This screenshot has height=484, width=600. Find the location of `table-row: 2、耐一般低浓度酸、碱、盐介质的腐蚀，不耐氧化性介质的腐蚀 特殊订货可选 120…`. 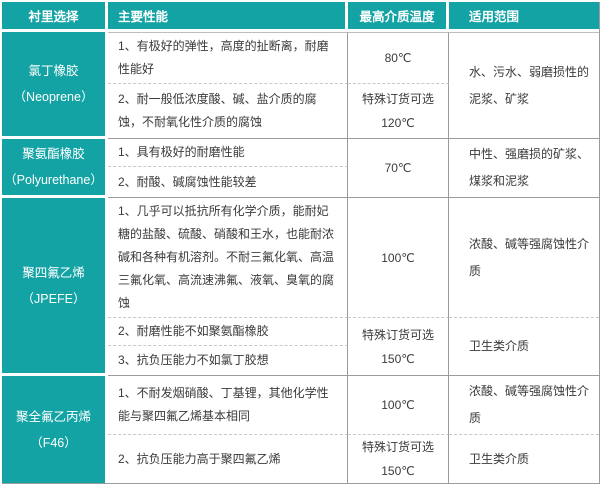

table-row: 2、耐一般低浓度酸、碱、盐介质的腐蚀，不耐氧化性介质的腐蚀 特殊订货可选 120… is located at coordinates (300, 111).